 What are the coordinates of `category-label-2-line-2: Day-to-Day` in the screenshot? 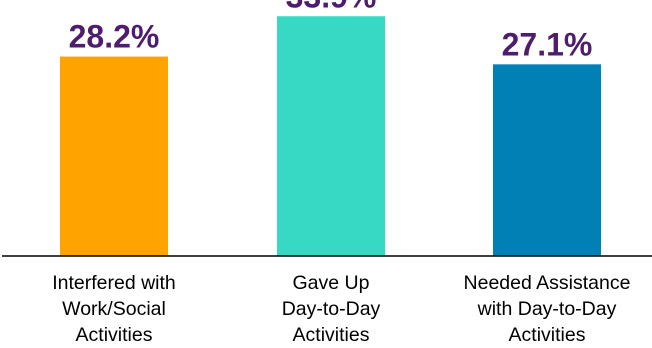 It's located at (331, 309).